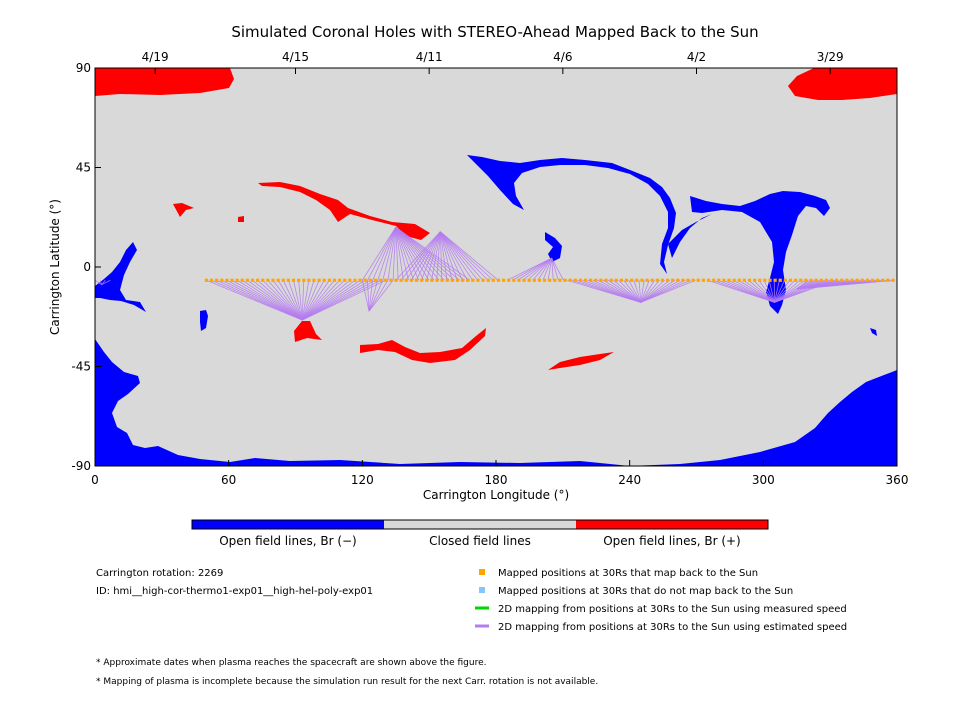 This screenshot has width=960, height=720. What do you see at coordinates (55, 267) in the screenshot?
I see `y-axis-label: Carrington Latitude (°)` at bounding box center [55, 267].